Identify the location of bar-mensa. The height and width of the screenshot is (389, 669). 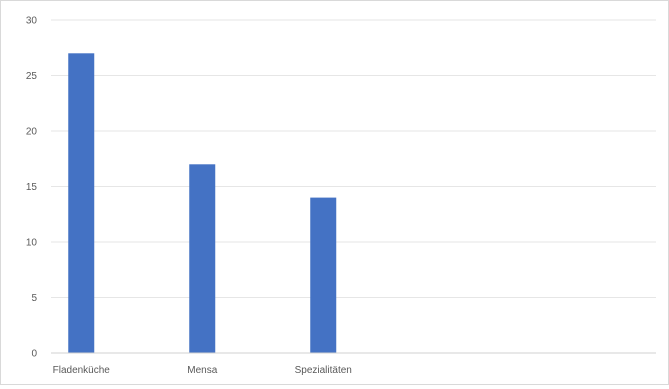
(202, 258).